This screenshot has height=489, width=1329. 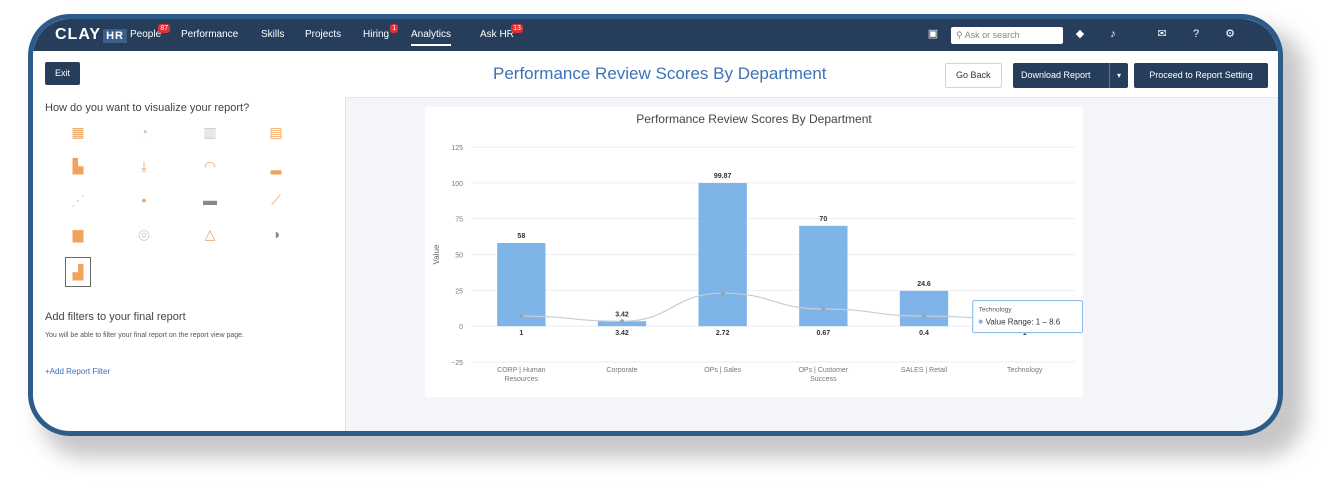 What do you see at coordinates (78, 272) in the screenshot?
I see `combo-chart-icon: ▟` at bounding box center [78, 272].